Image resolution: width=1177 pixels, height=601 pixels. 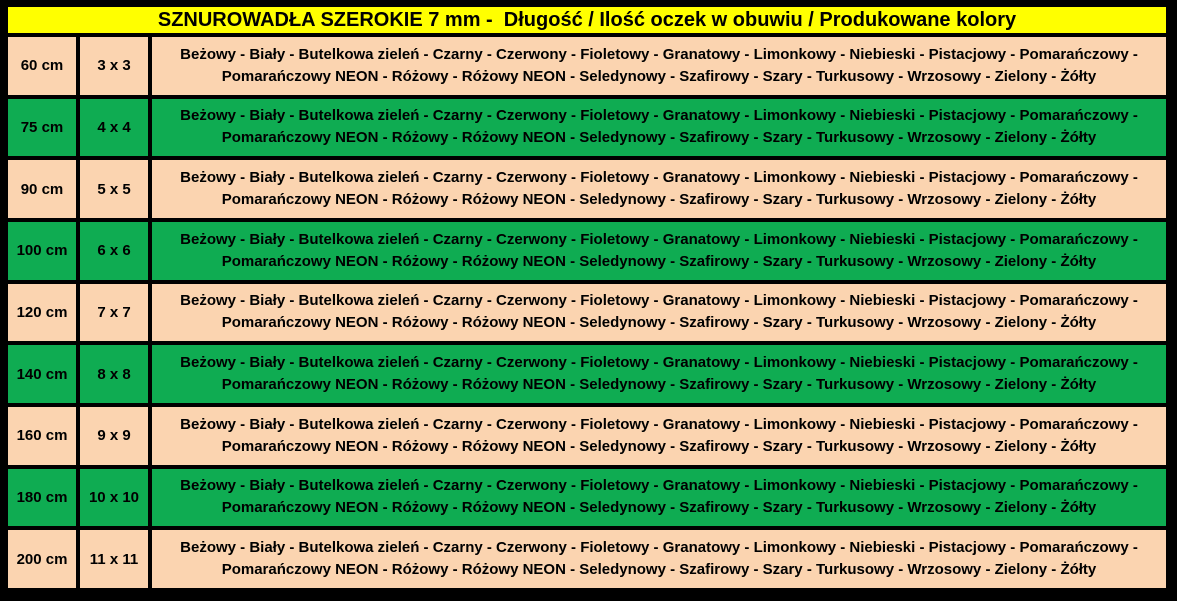 What do you see at coordinates (114, 189) in the screenshot?
I see `eyelets-cell: 5 x 5` at bounding box center [114, 189].